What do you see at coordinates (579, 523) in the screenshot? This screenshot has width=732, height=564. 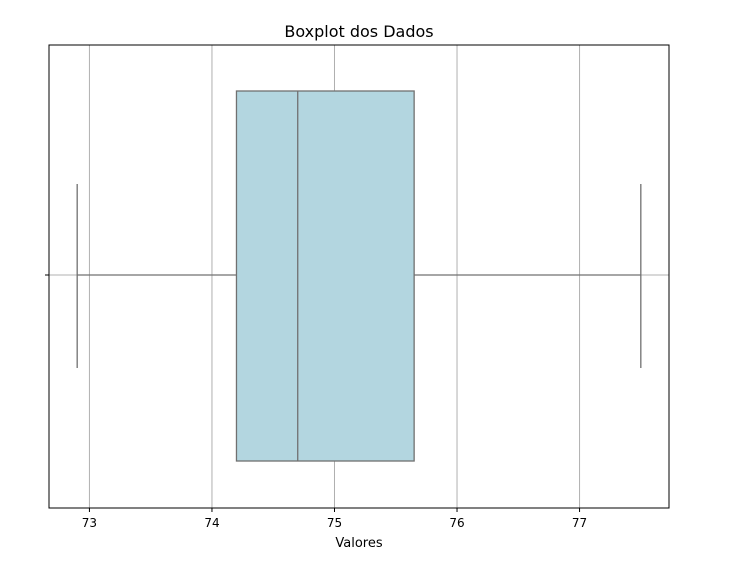 I see `x-tick-label: 77` at bounding box center [579, 523].